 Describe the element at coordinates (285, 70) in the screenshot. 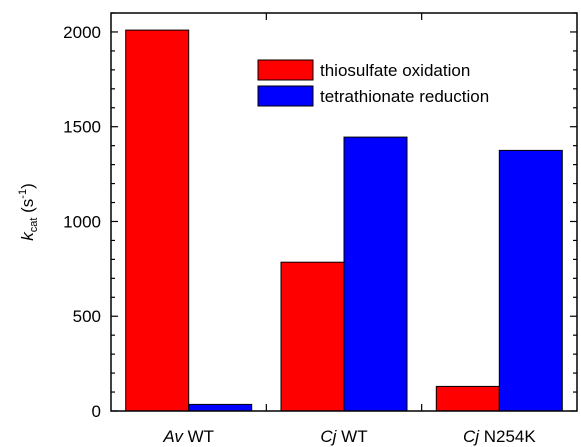

I see `legend-swatch-thiosulfate-oxidation` at that location.